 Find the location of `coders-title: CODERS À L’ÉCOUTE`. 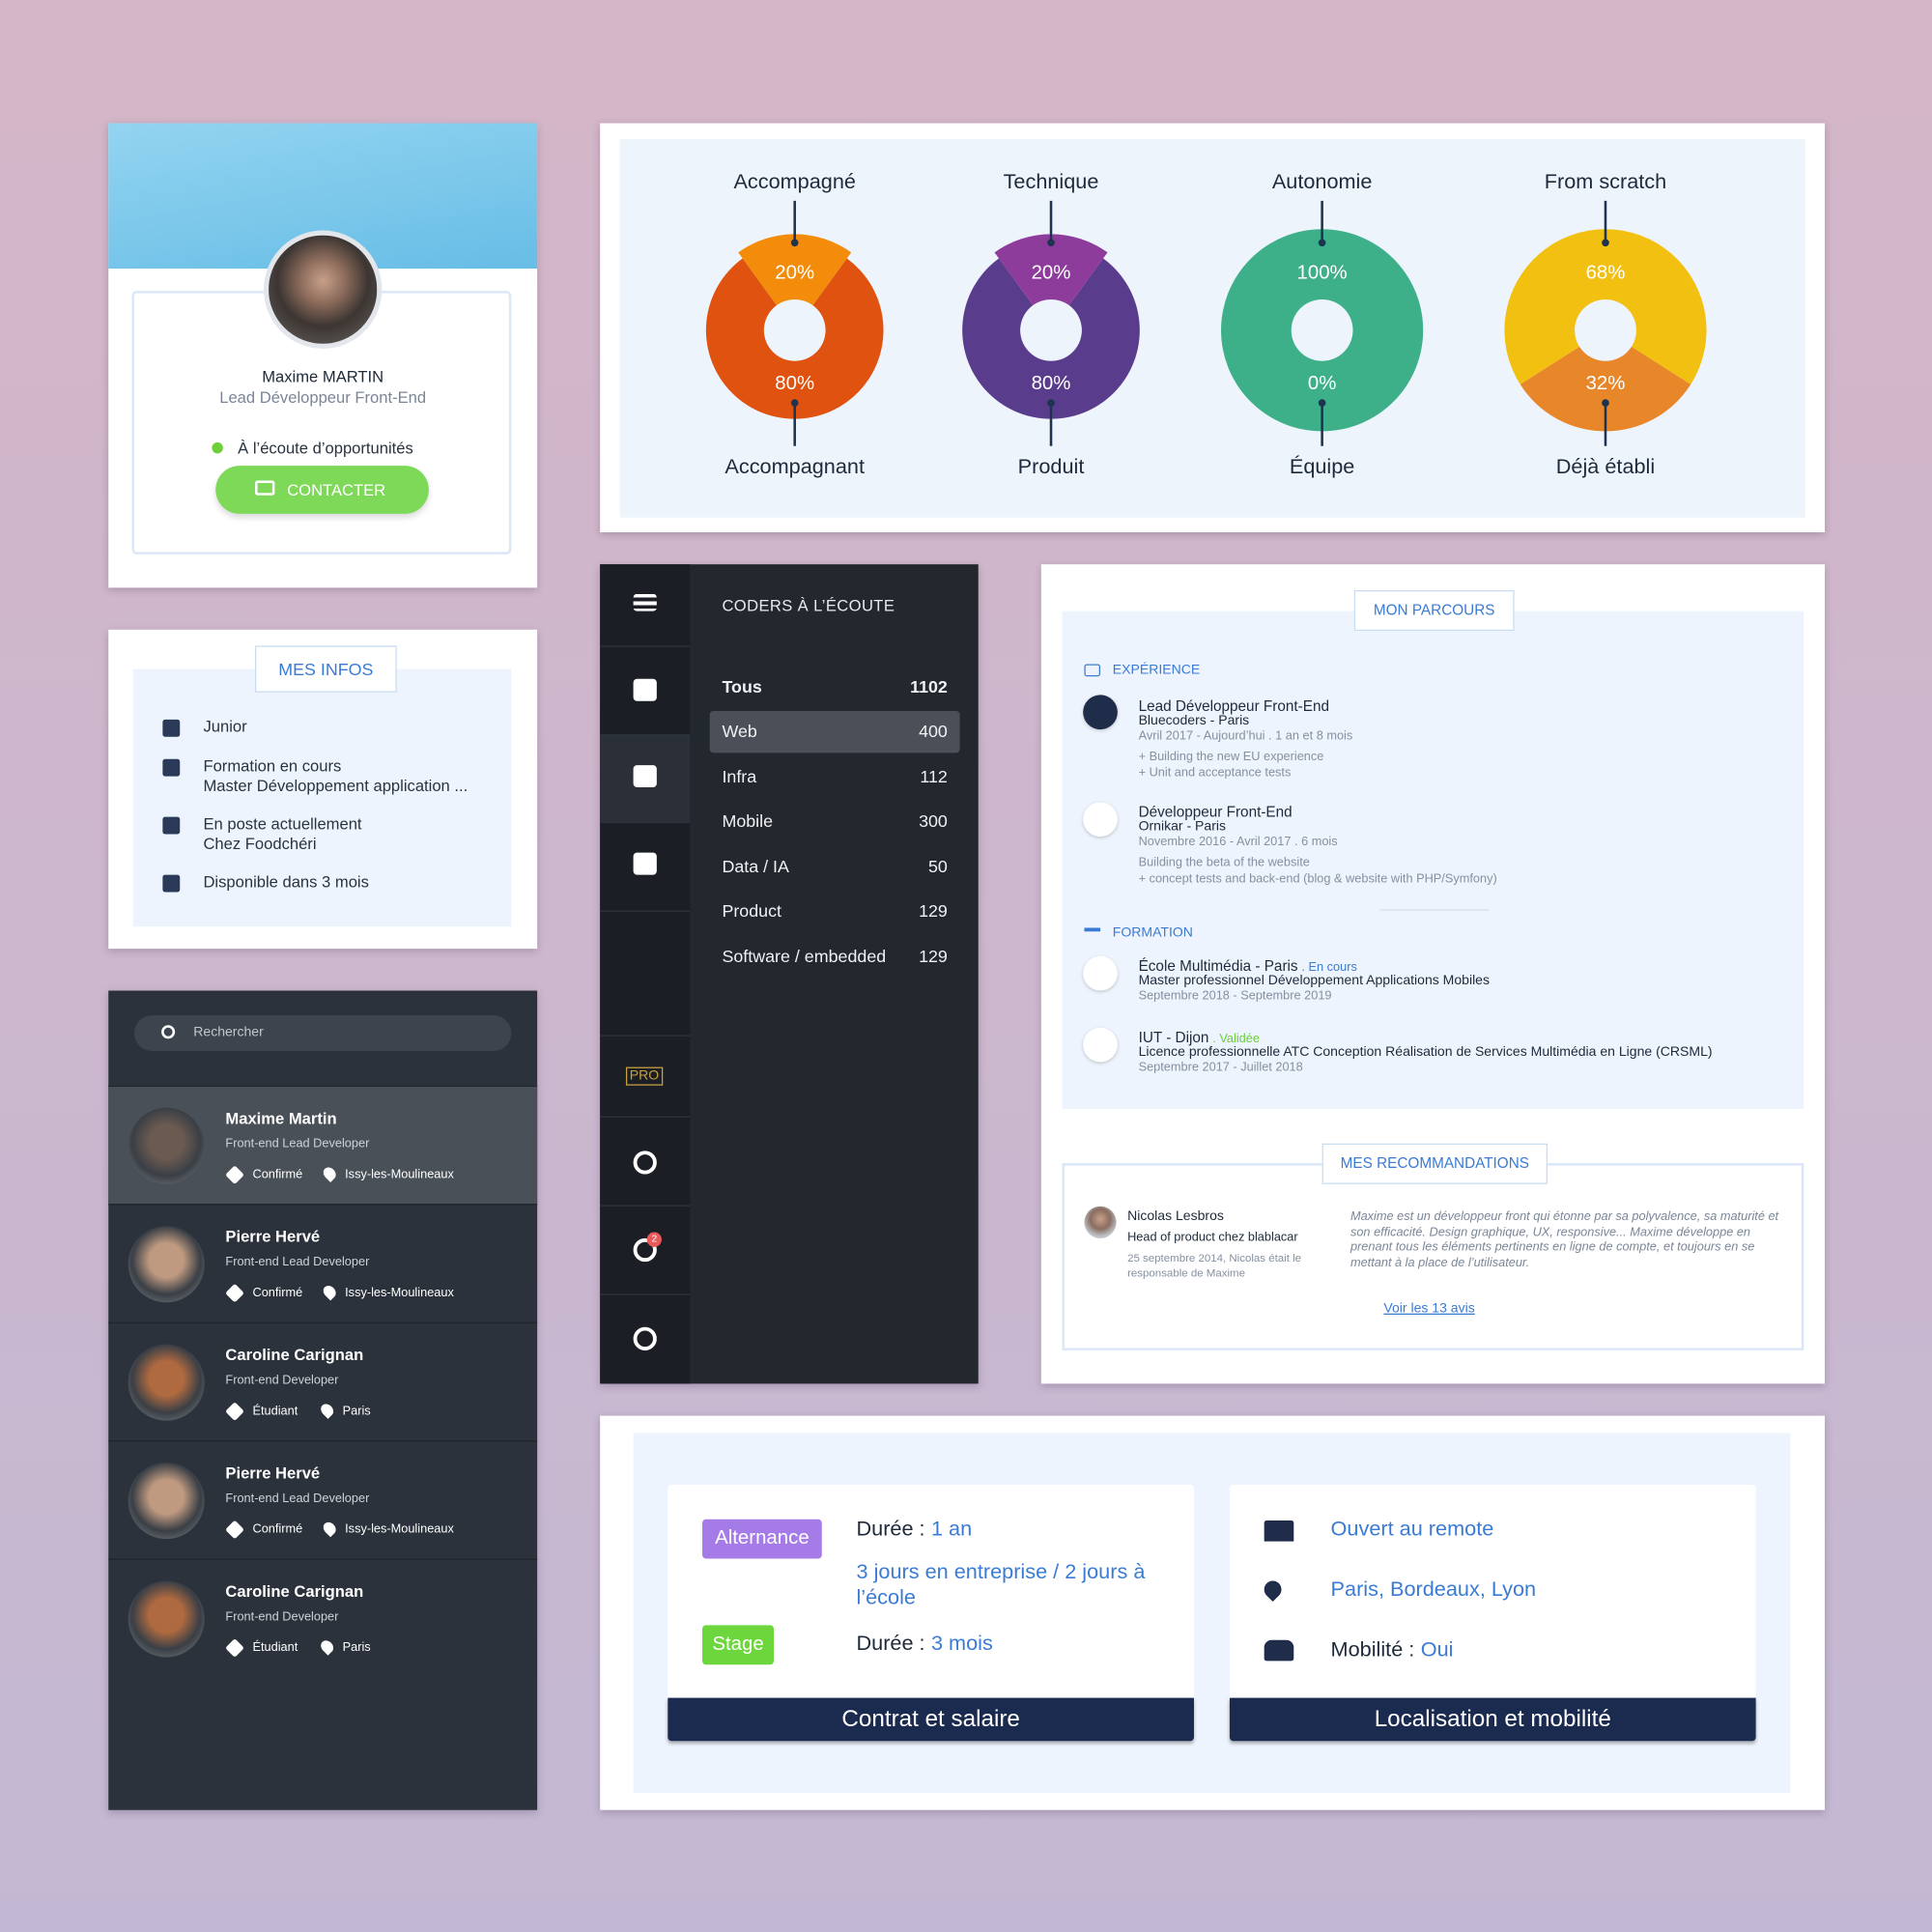

coders-title: CODERS À L’ÉCOUTE is located at coordinates (808, 605).